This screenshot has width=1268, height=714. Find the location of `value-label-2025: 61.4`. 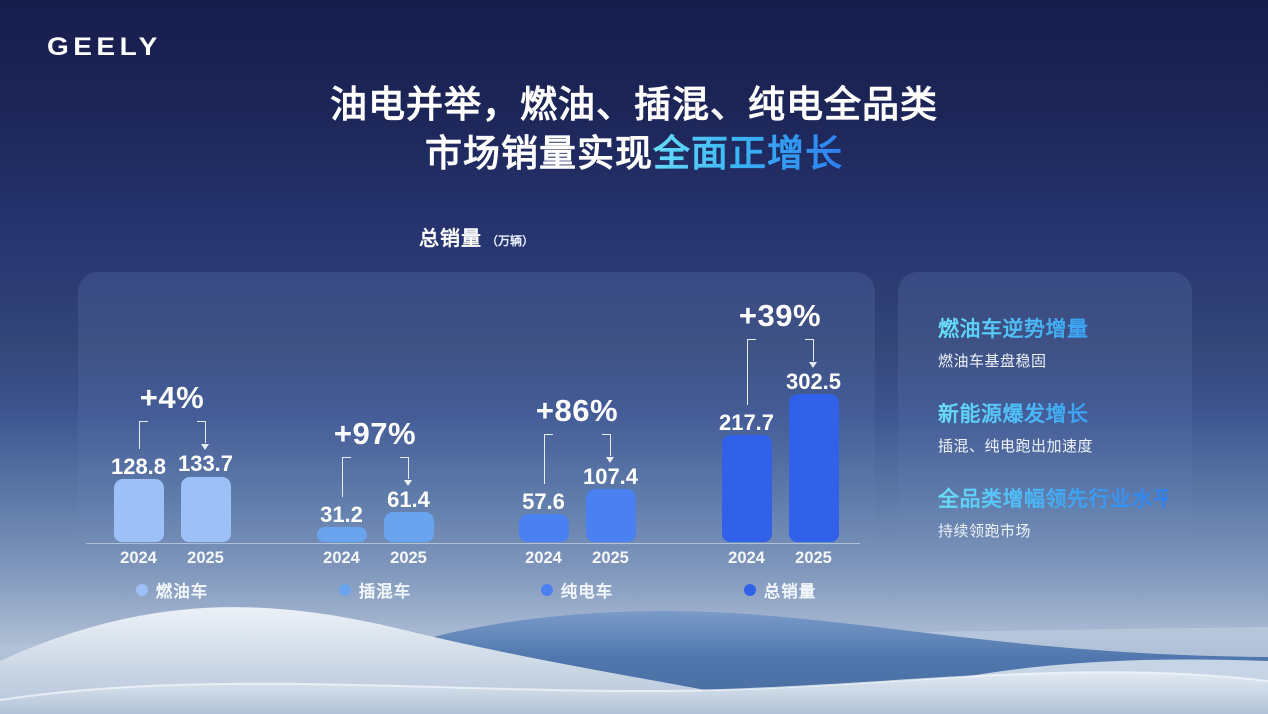

value-label-2025: 61.4 is located at coordinates (408, 499).